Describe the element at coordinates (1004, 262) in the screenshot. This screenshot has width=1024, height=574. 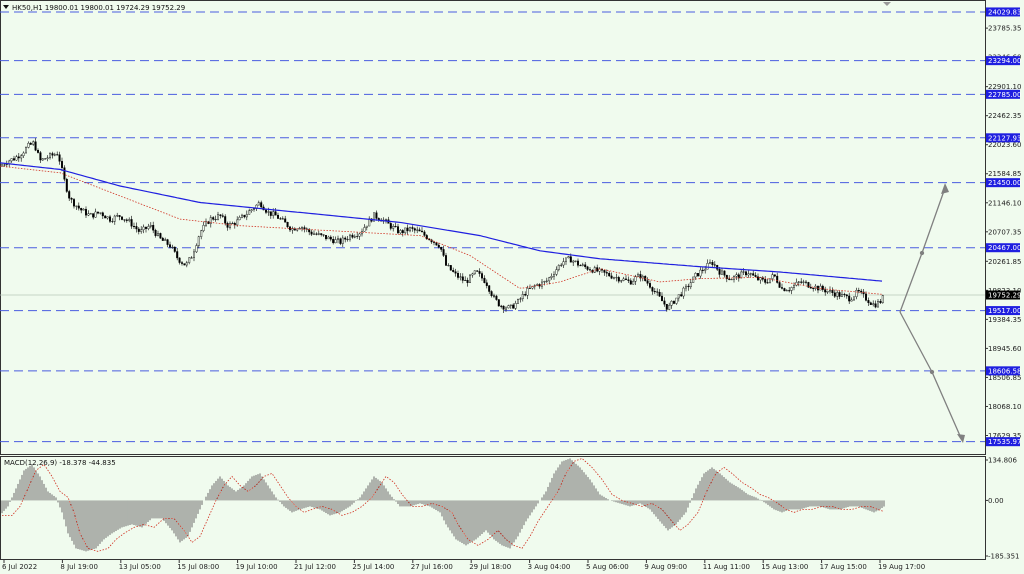
I see `price-tick-label: 20261.85` at that location.